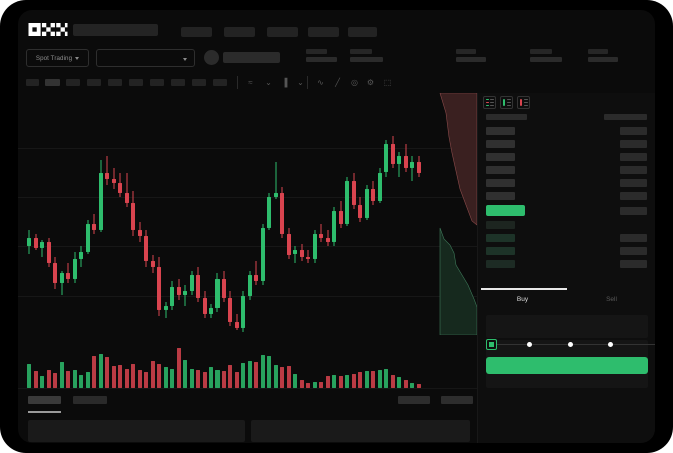 The width and height of the screenshot is (673, 453). I want to click on timeframe-30m, so click(94, 82).